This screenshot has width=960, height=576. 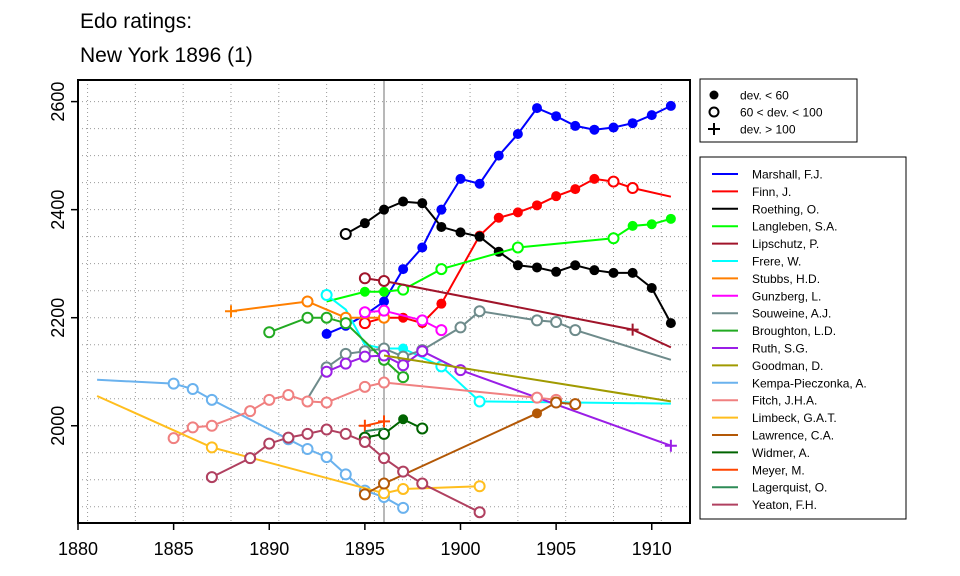 What do you see at coordinates (778, 110) in the screenshot?
I see `marker-legend-box` at bounding box center [778, 110].